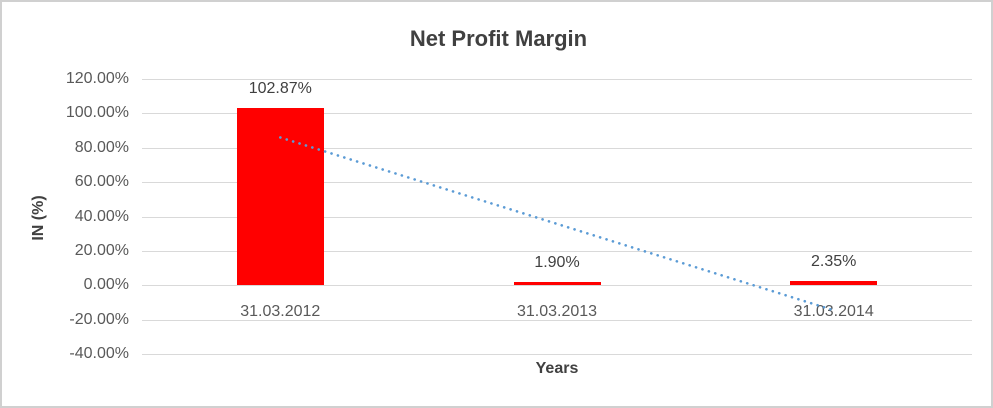  What do you see at coordinates (97, 113) in the screenshot?
I see `y-tick-label: 100.00%` at bounding box center [97, 113].